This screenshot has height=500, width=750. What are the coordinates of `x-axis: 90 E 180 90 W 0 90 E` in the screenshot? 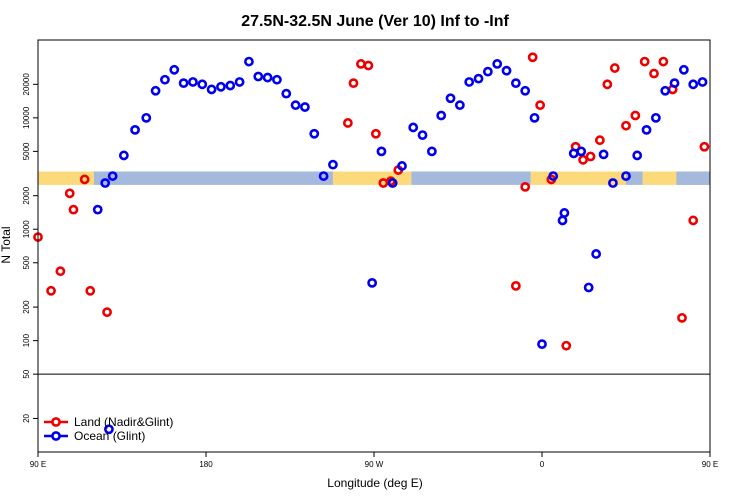 It's located at (374, 460).